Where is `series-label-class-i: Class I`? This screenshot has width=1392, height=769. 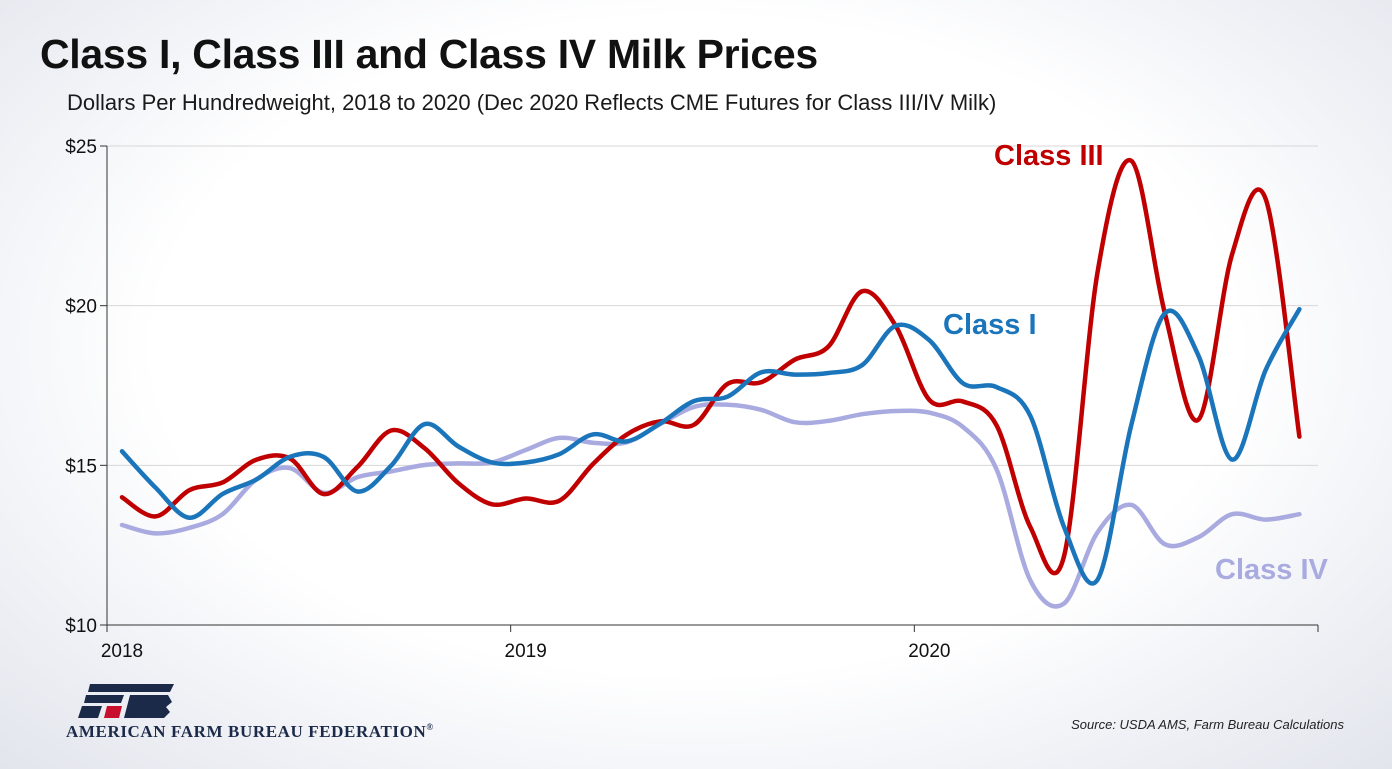
series-label-class-i: Class I is located at coordinates (990, 325).